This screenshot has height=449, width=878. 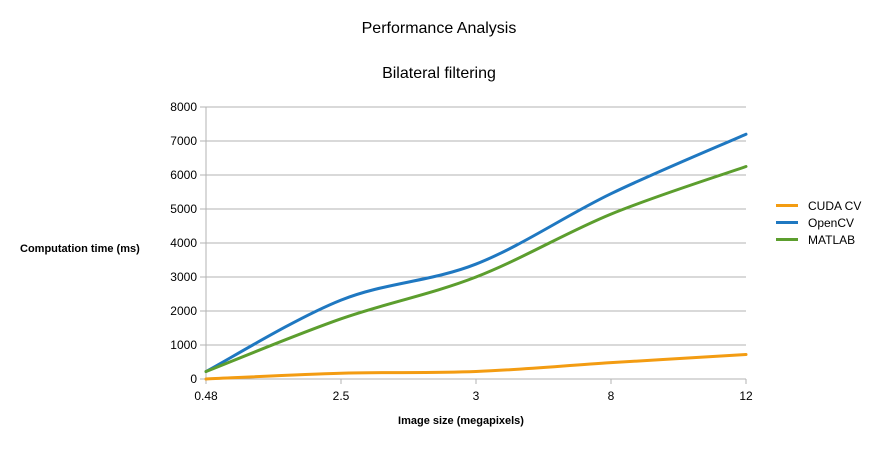 I want to click on y-tick-label: 1000, so click(x=183, y=345).